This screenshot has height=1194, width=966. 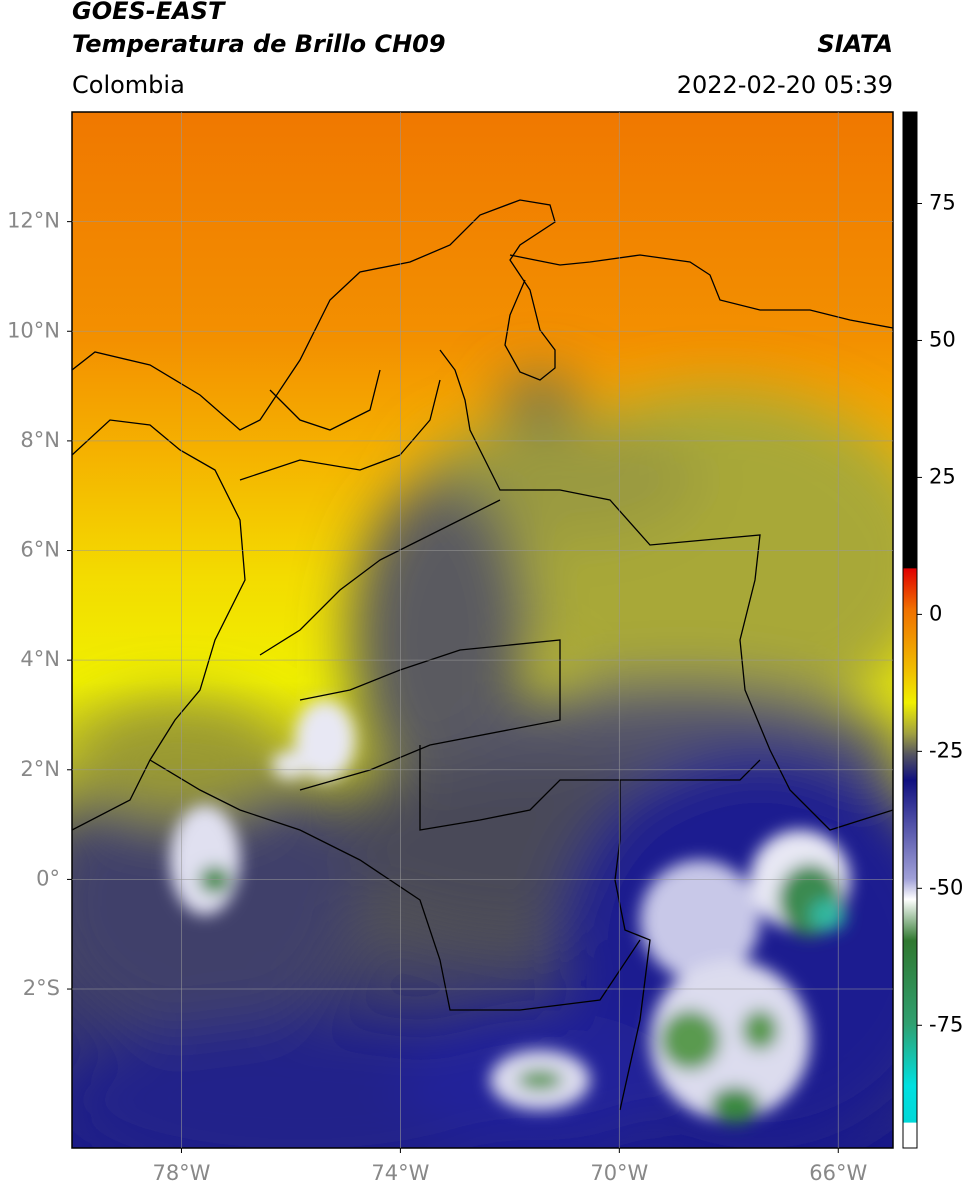 I want to click on colorbar-tick-label: 0, so click(x=935, y=613).